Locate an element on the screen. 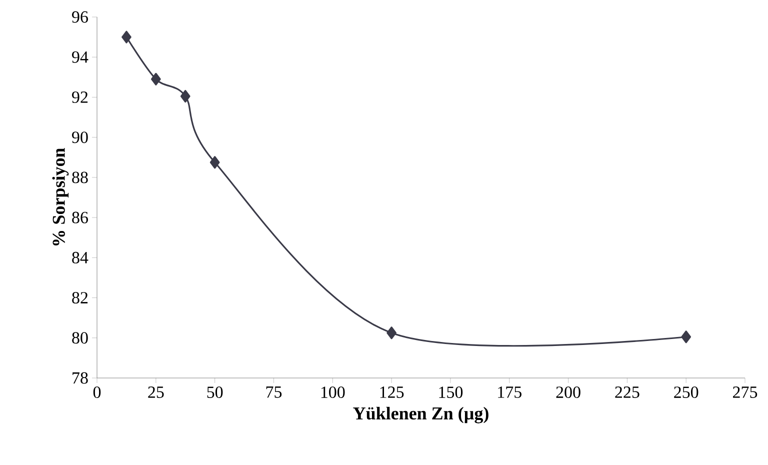  x-axis-title: Yüklenen Zn (µg) is located at coordinates (420, 415).